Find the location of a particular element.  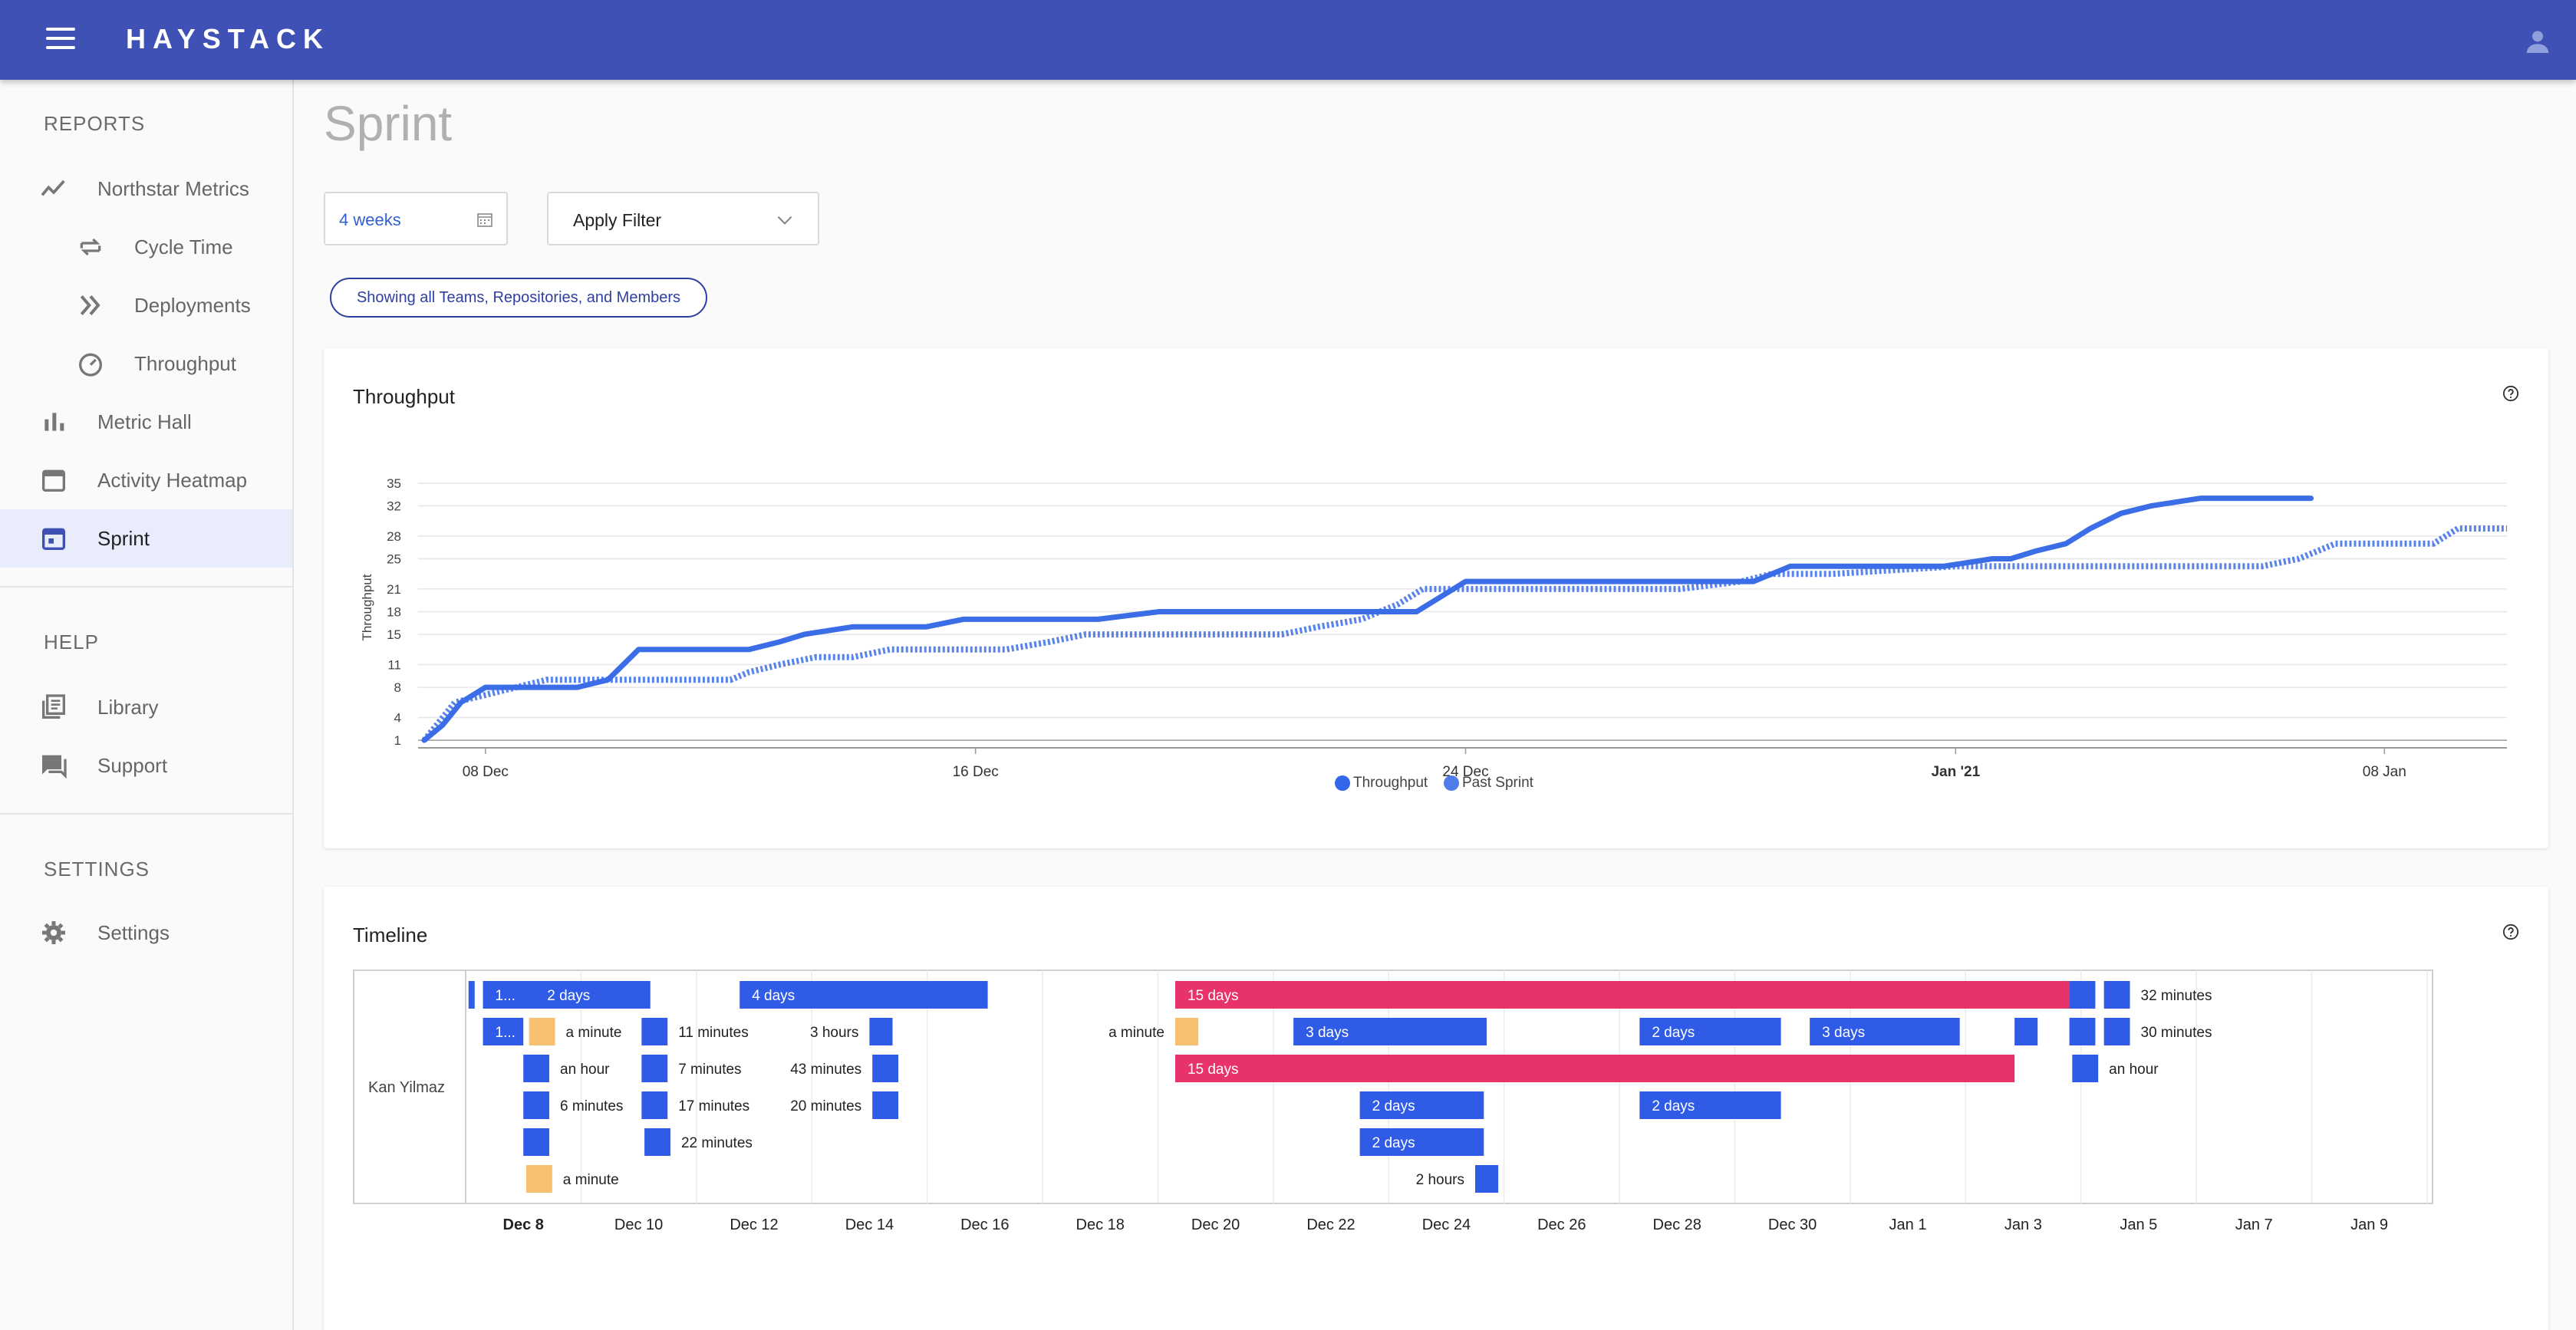

timeline-x-tick-label: Dec 12 is located at coordinates (754, 1224).